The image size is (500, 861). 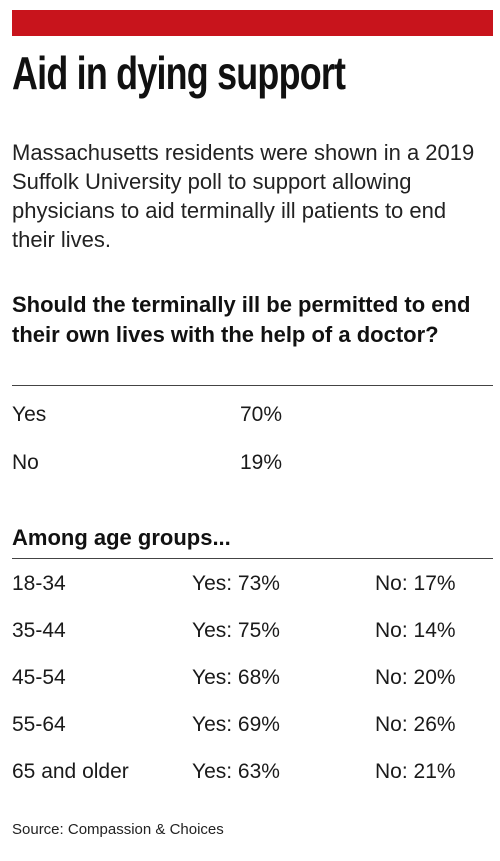 What do you see at coordinates (415, 771) in the screenshot?
I see `no-value: No: 21%` at bounding box center [415, 771].